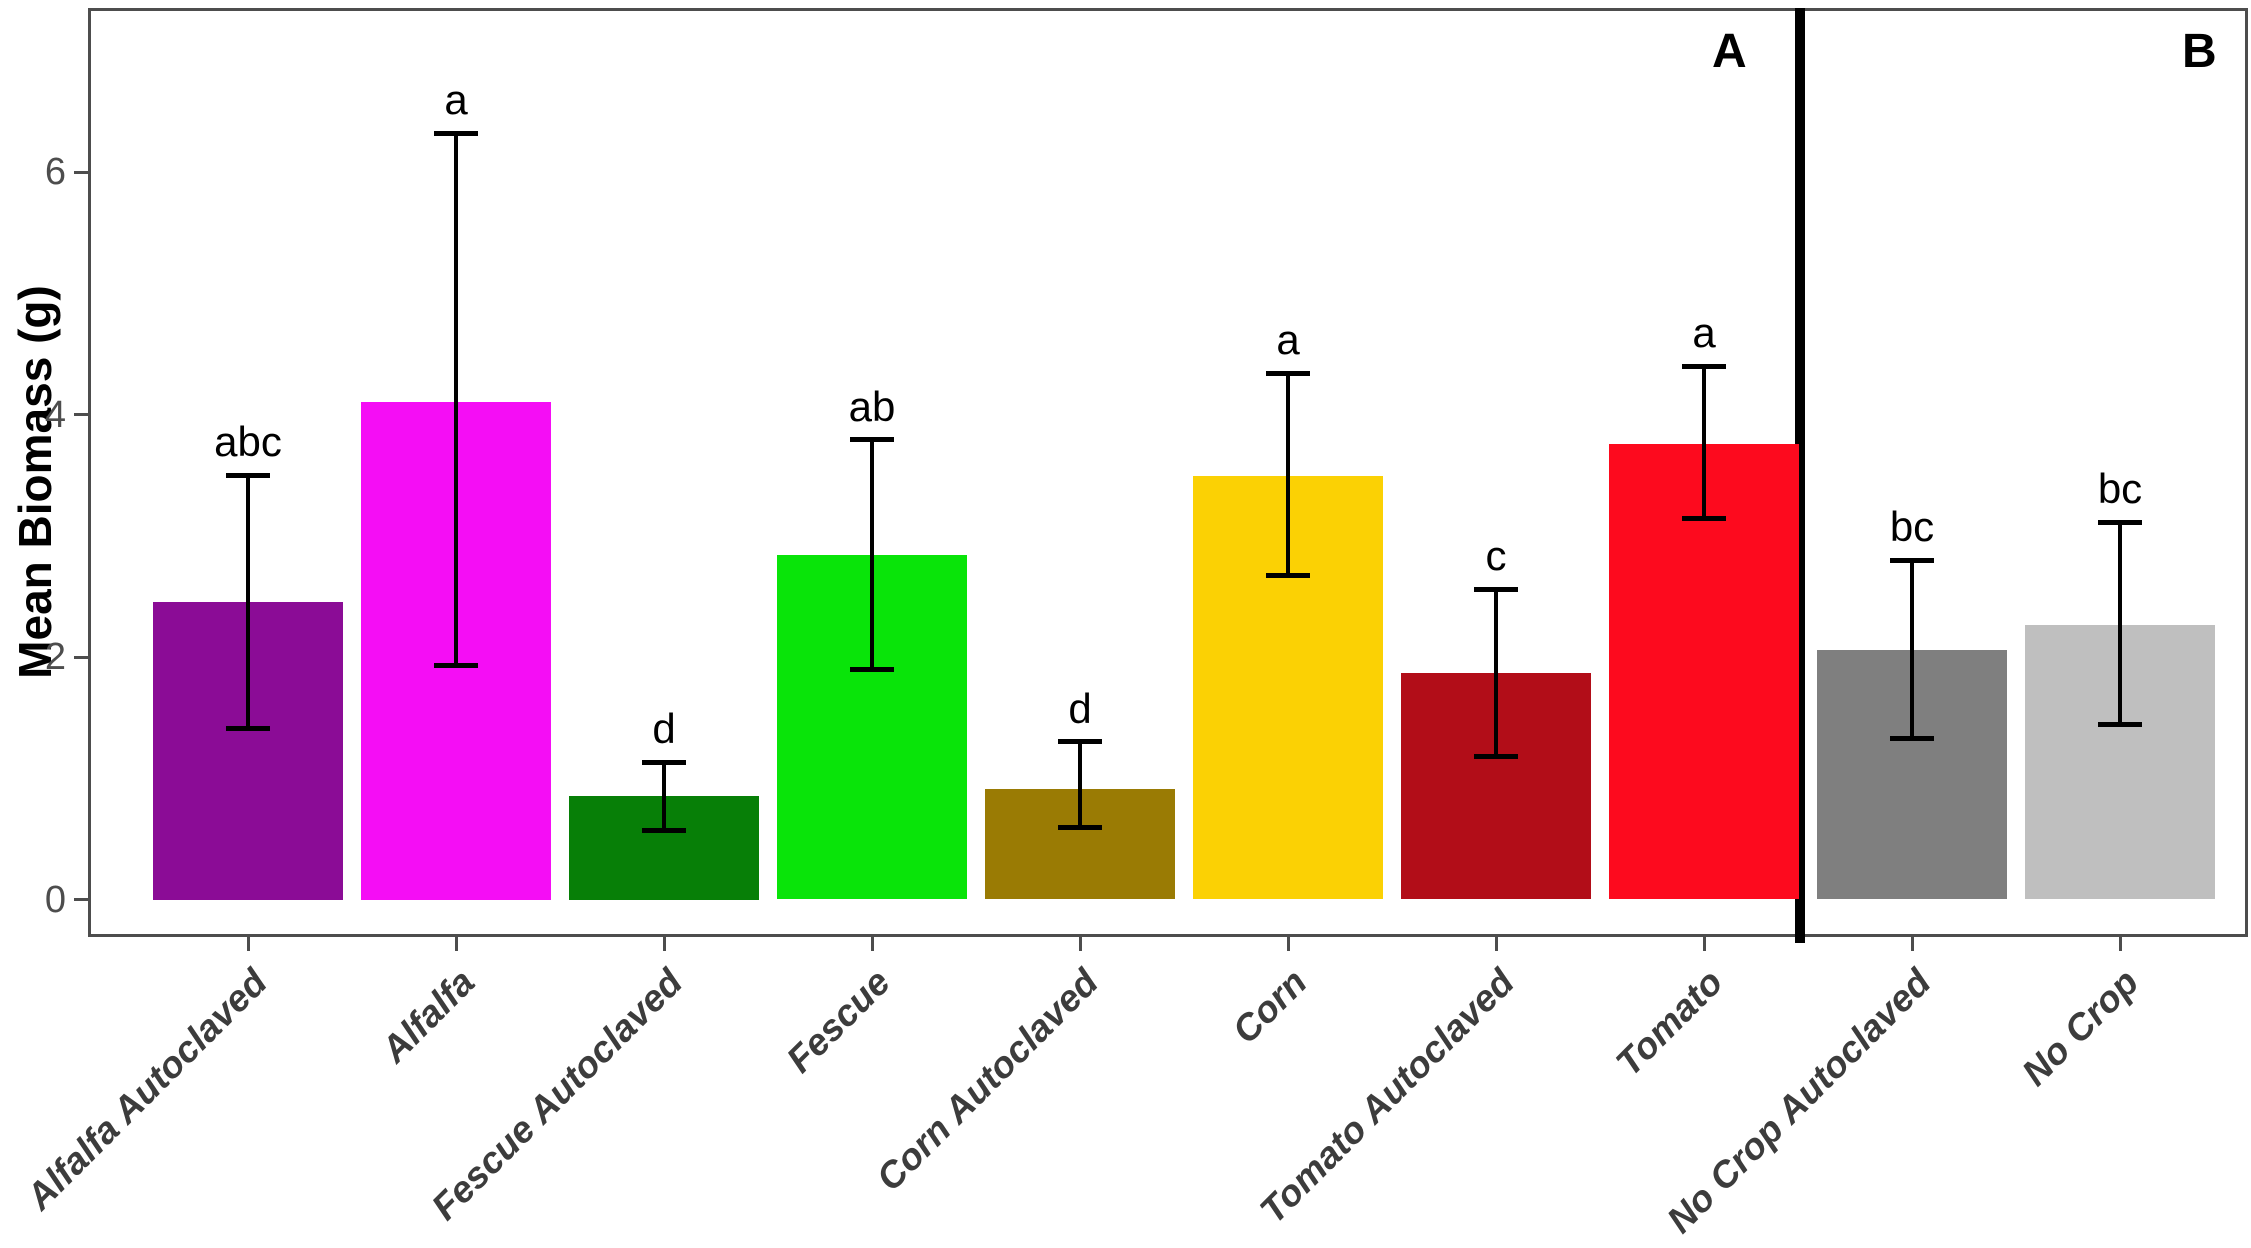 The width and height of the screenshot is (2251, 1248). Describe the element at coordinates (2199, 51) in the screenshot. I see `section-label-b: B` at that location.